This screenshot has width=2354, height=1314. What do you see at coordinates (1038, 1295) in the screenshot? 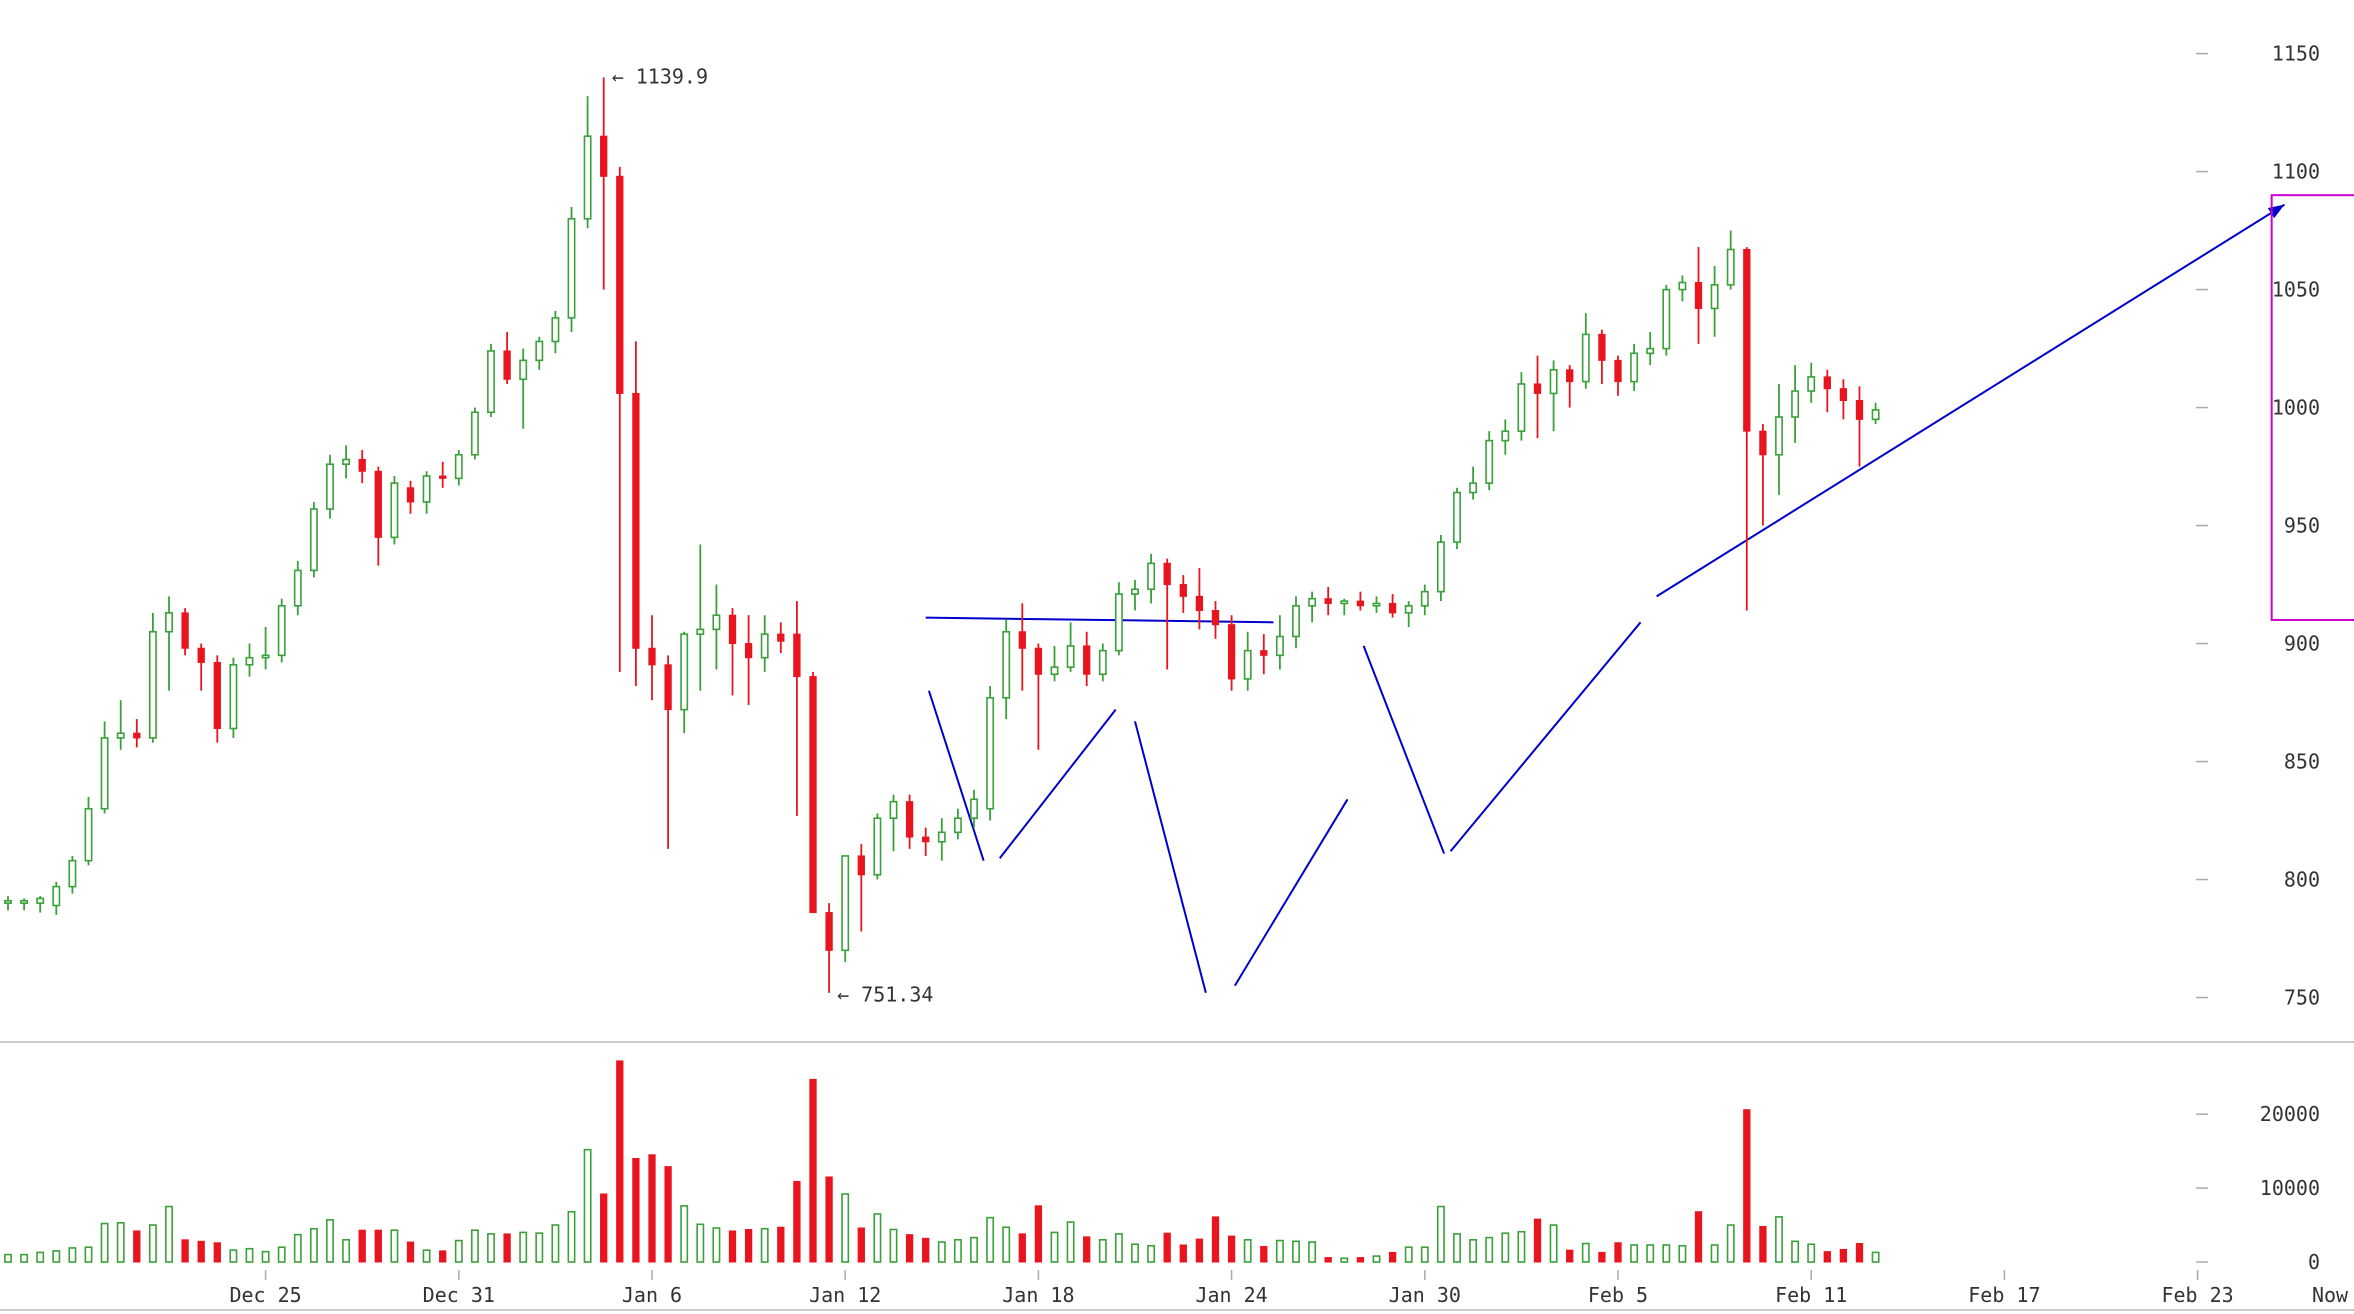
I see `time-tick-label: Jan 18` at bounding box center [1038, 1295].